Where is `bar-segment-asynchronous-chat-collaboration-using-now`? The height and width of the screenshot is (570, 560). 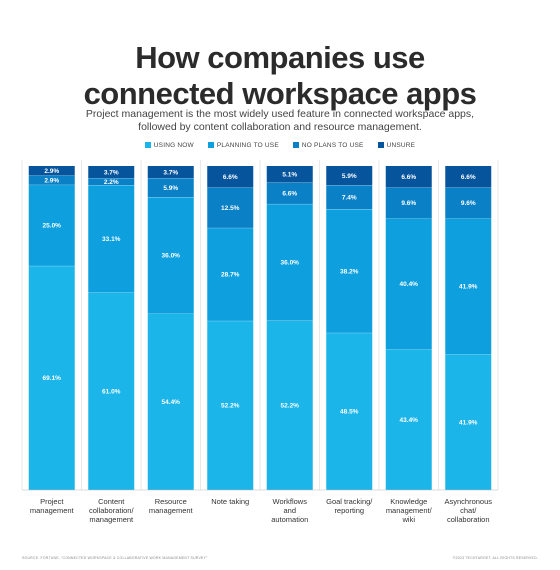
bar-segment-asynchronous-chat-collaboration-using-now is located at coordinates (468, 422).